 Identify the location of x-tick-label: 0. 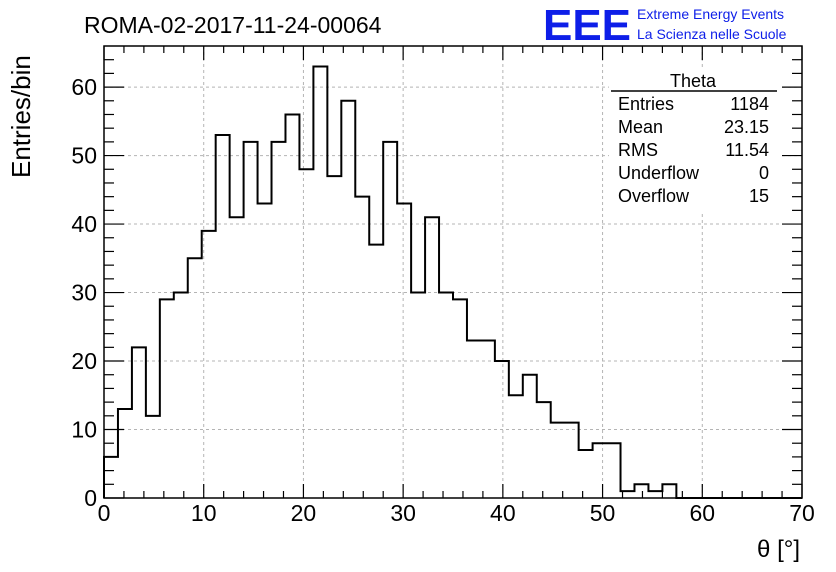
(104, 513).